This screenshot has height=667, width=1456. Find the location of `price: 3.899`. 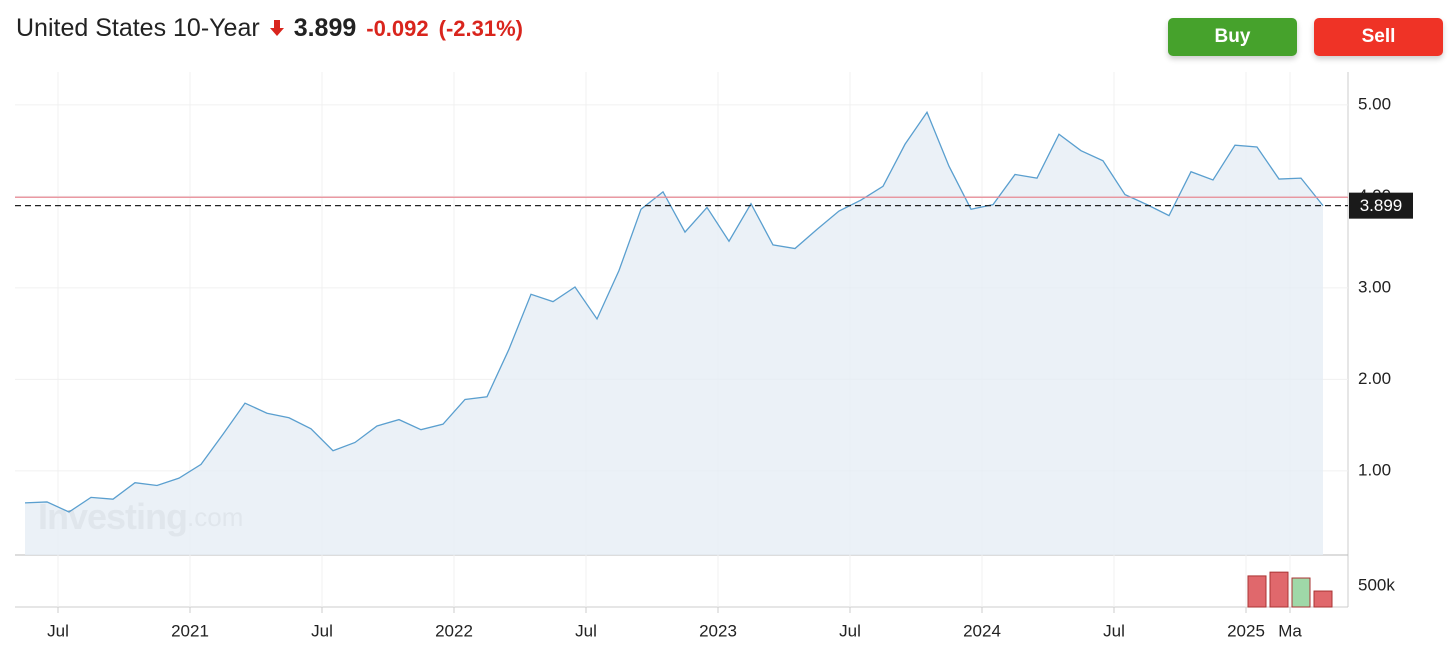

price: 3.899 is located at coordinates (325, 28).